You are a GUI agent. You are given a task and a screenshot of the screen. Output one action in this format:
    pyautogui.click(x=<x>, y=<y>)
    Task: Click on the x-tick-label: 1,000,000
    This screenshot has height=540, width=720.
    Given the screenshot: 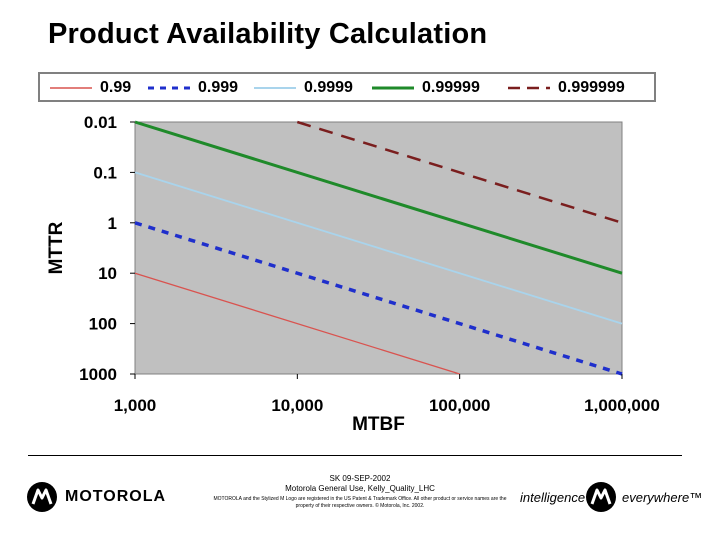 What is the action you would take?
    pyautogui.click(x=622, y=405)
    